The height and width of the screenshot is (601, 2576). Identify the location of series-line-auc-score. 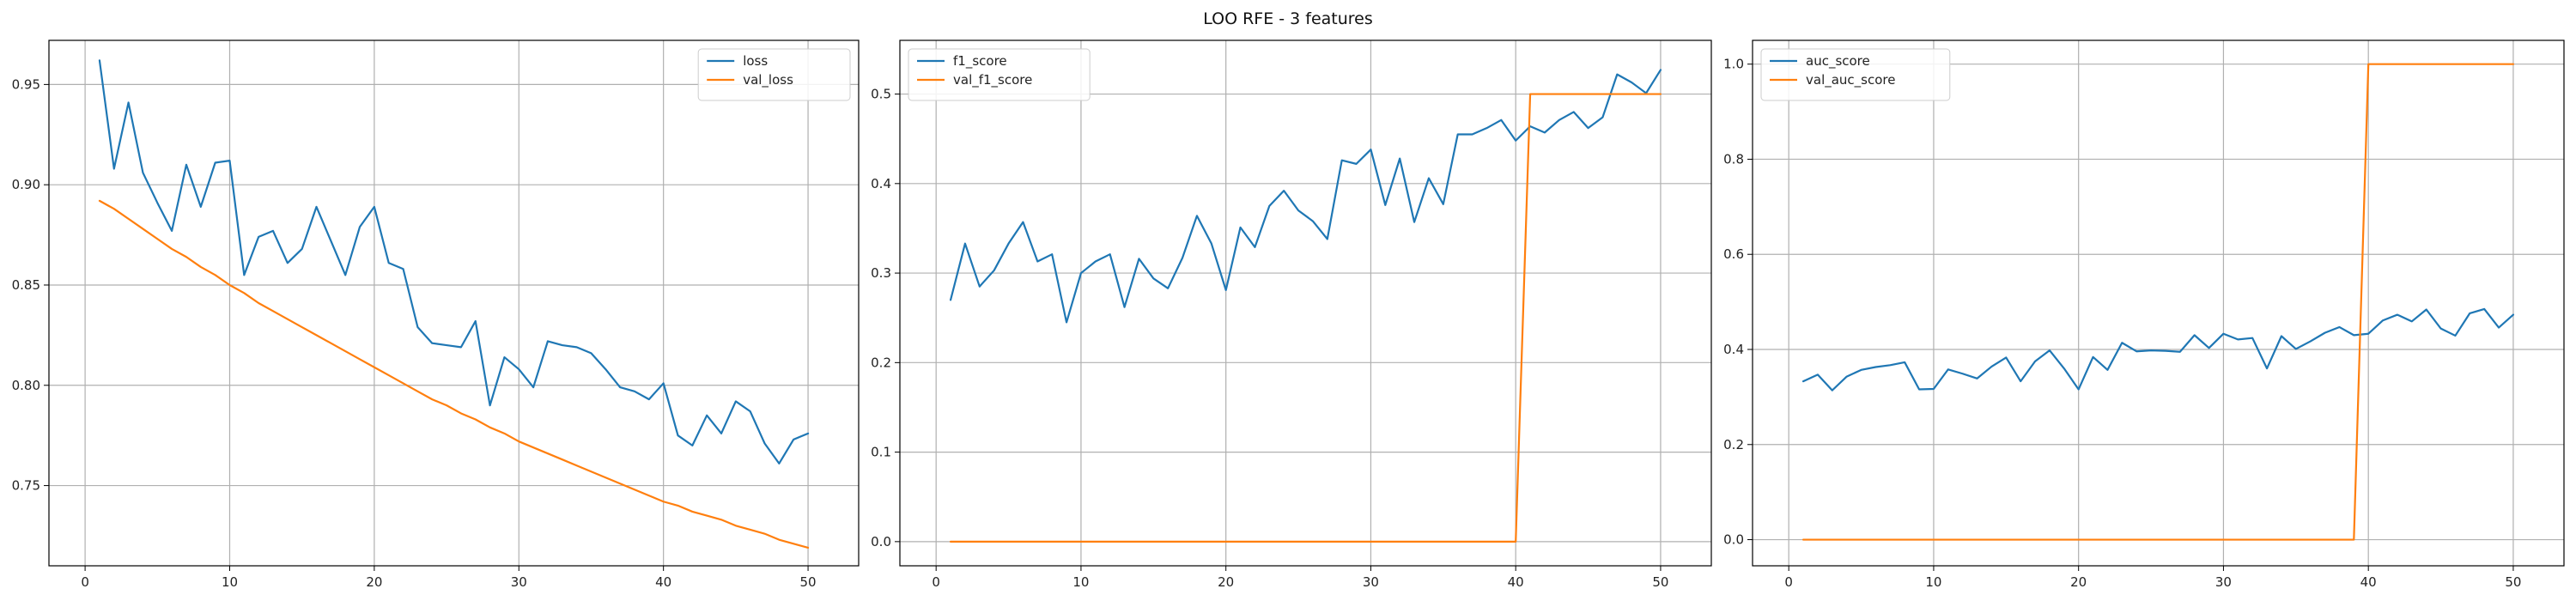
(2158, 349).